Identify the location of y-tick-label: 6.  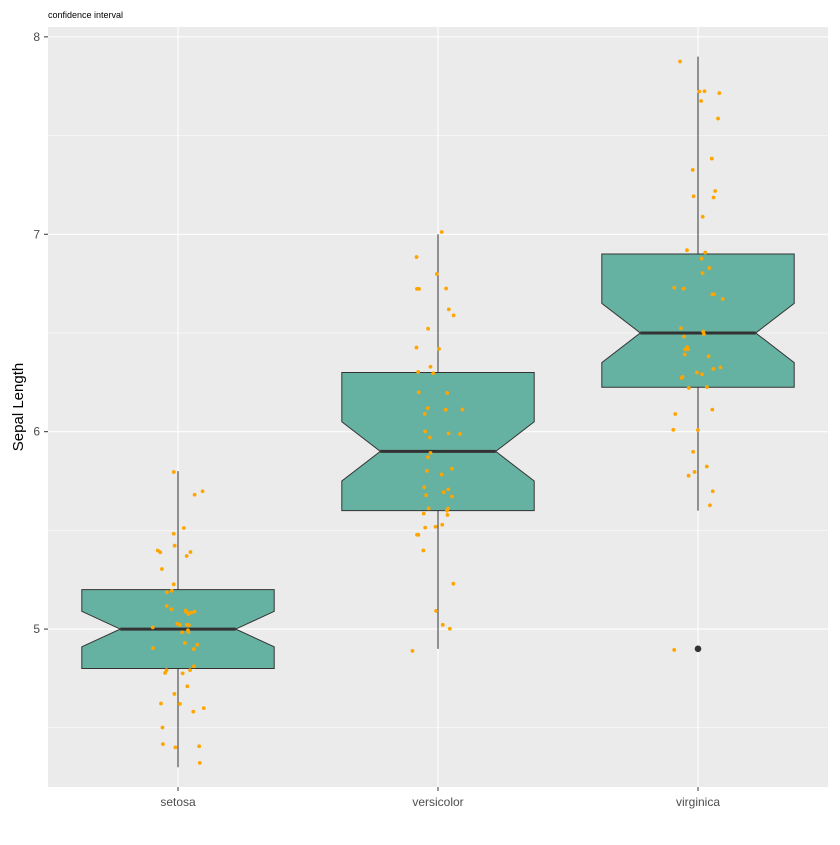
(36, 432).